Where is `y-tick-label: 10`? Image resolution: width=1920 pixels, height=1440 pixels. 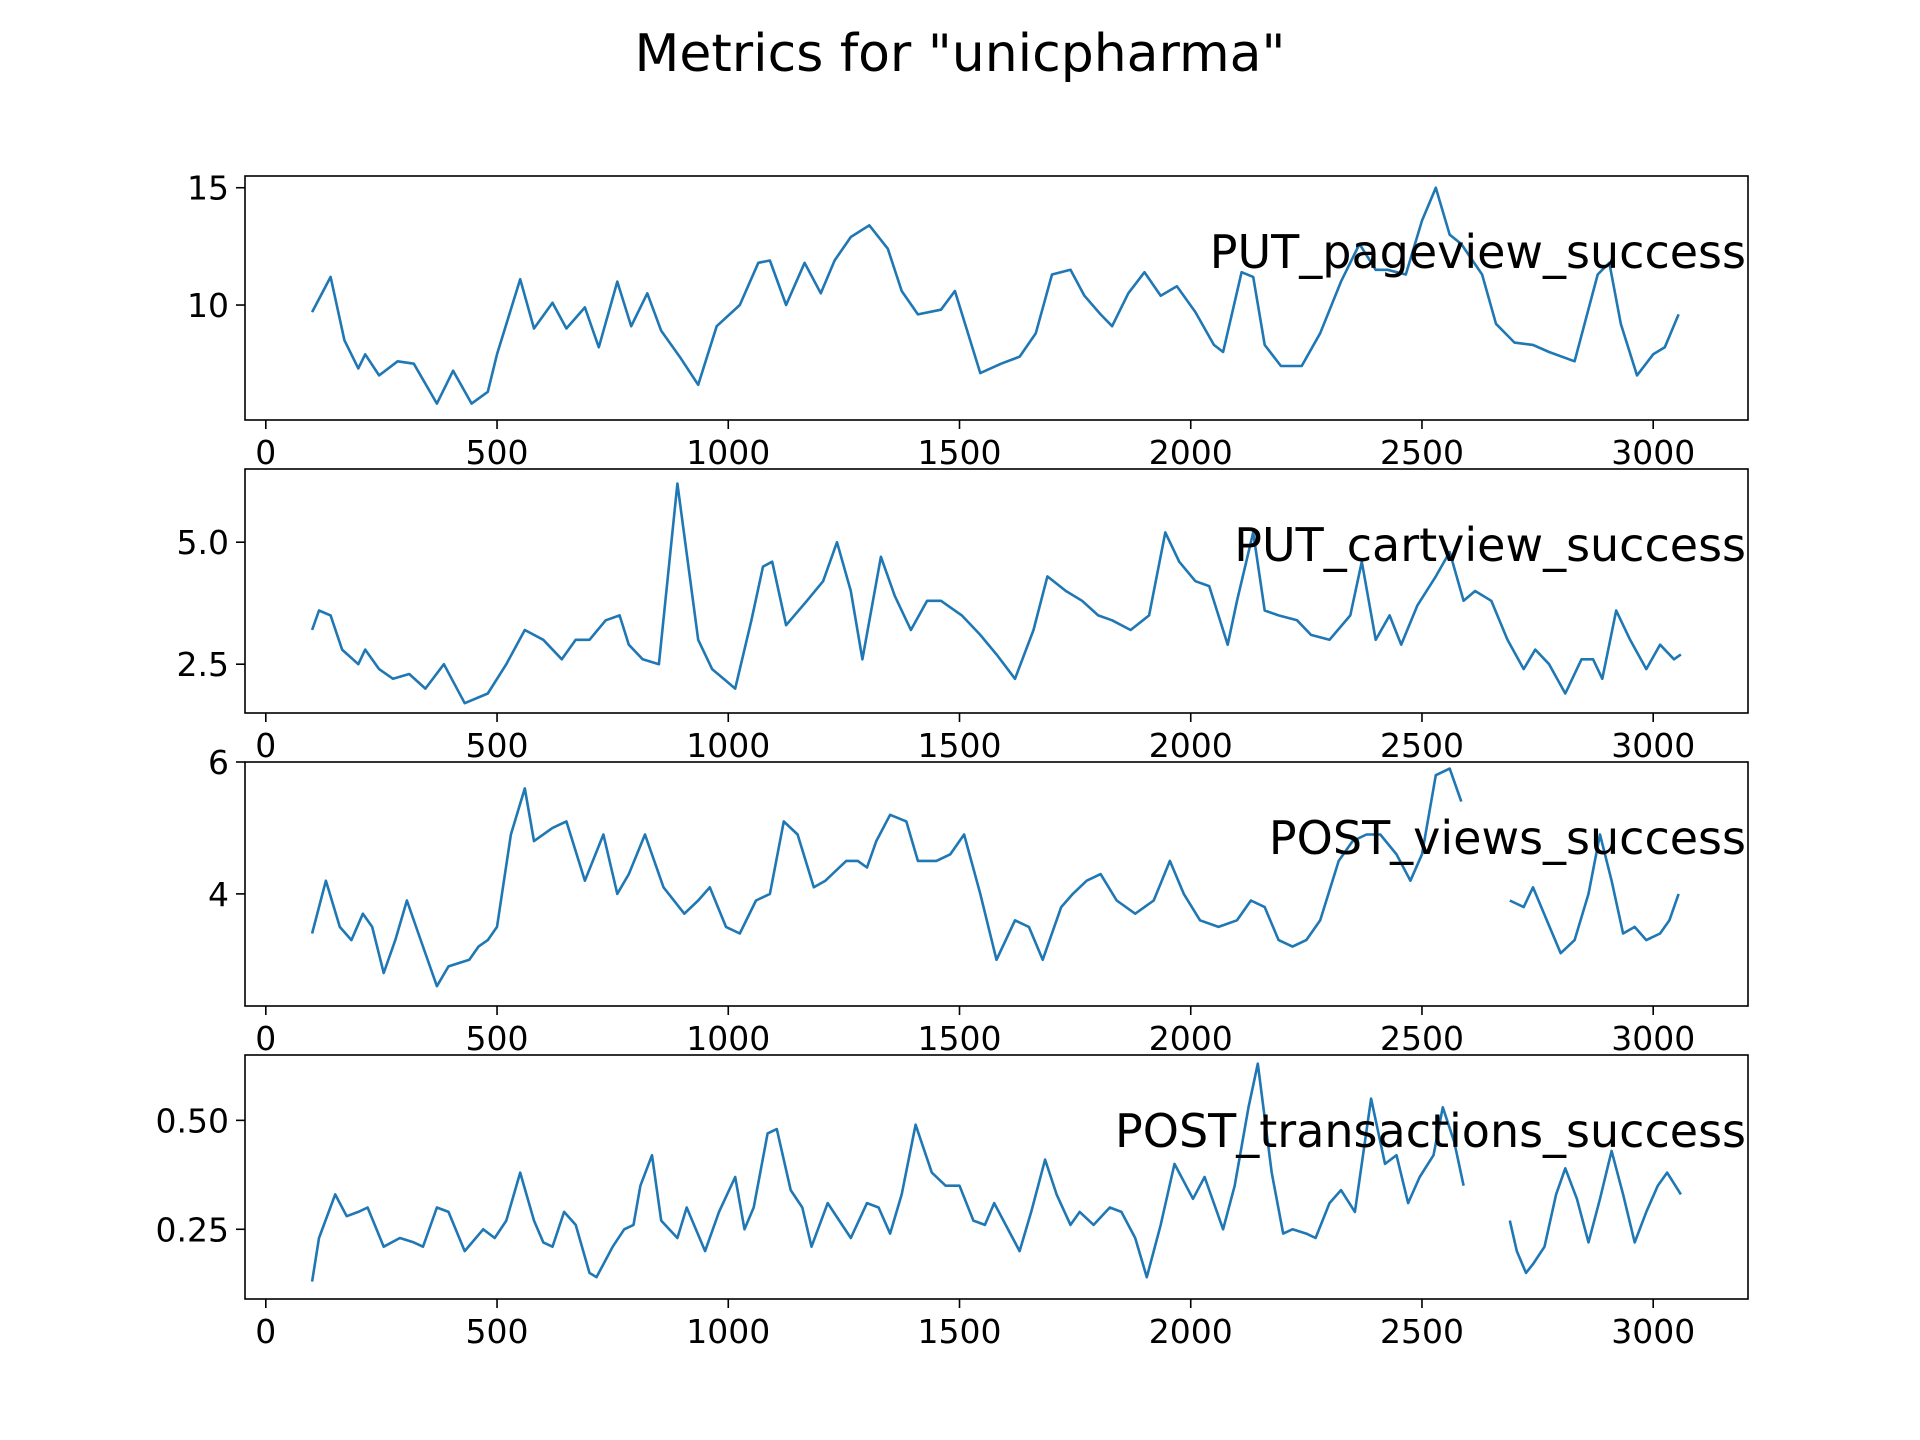
y-tick-label: 10 is located at coordinates (208, 305).